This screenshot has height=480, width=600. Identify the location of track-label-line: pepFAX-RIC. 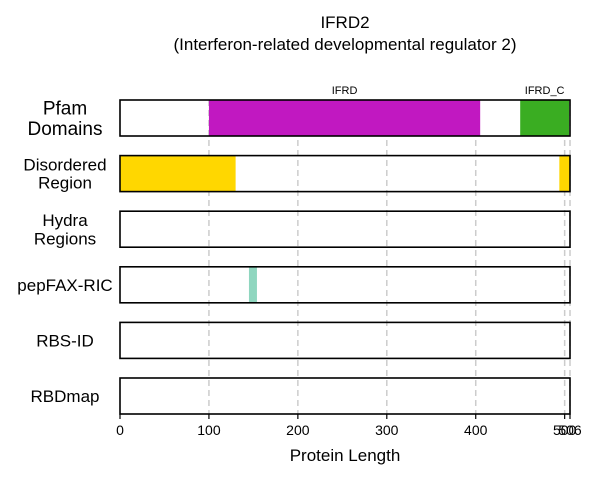
(64, 285).